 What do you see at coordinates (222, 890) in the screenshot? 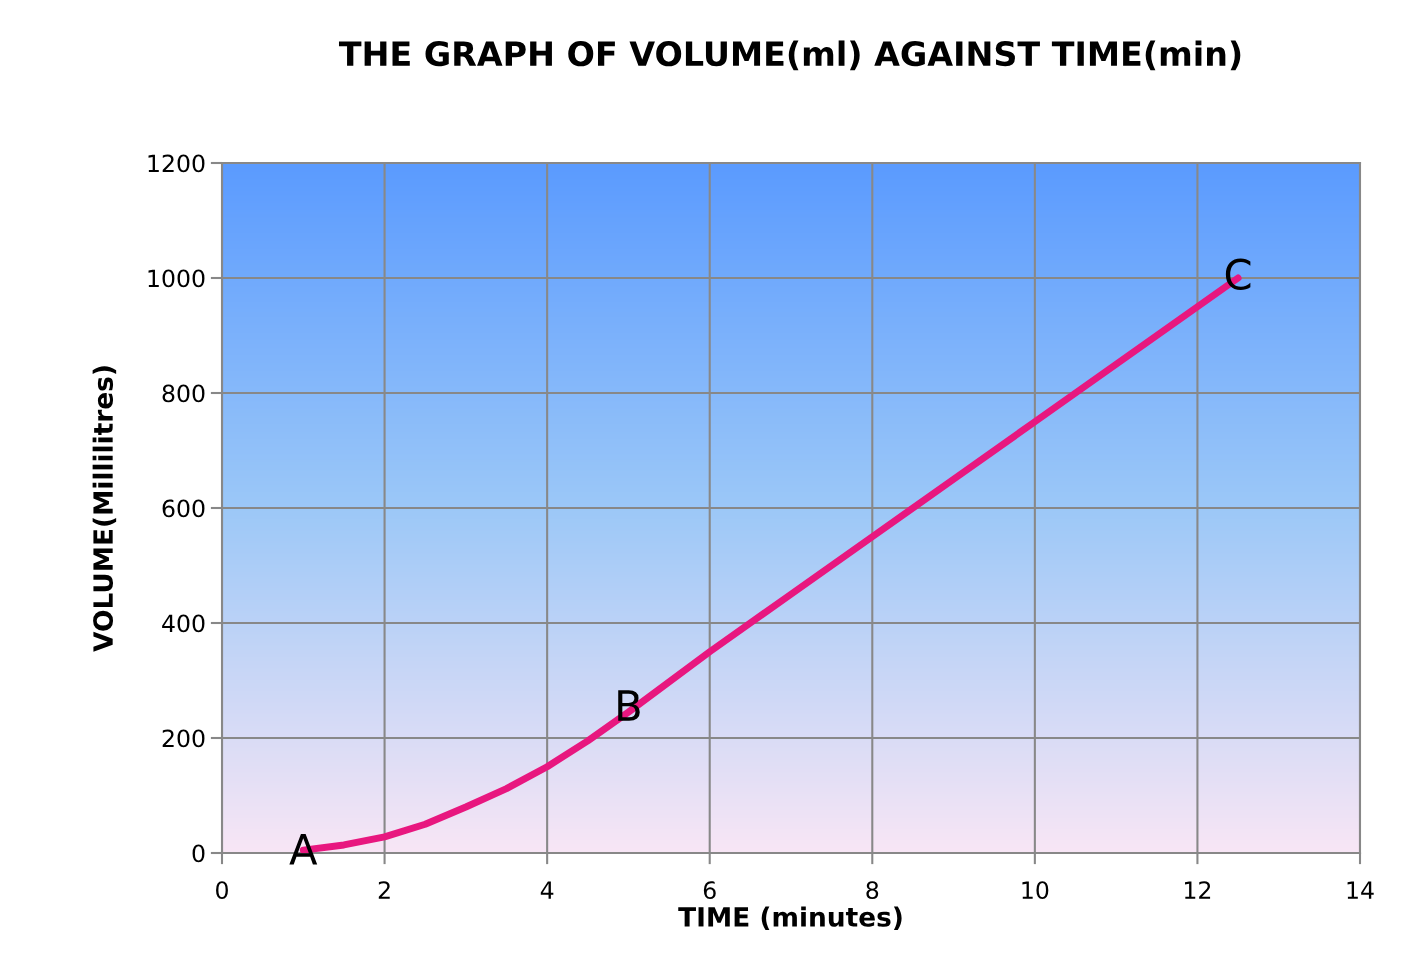
I see `x-tick-label: 0` at bounding box center [222, 890].